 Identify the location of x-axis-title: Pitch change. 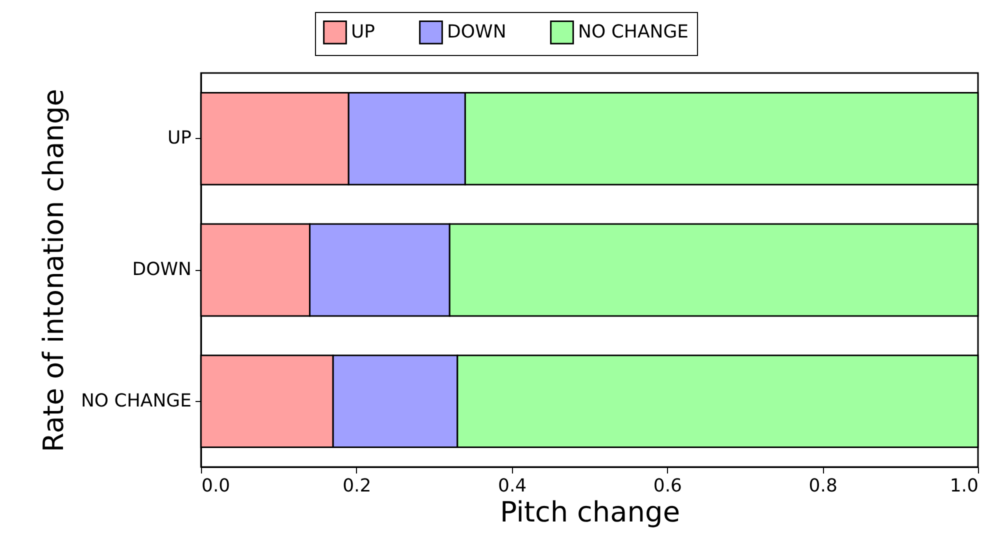
(590, 512).